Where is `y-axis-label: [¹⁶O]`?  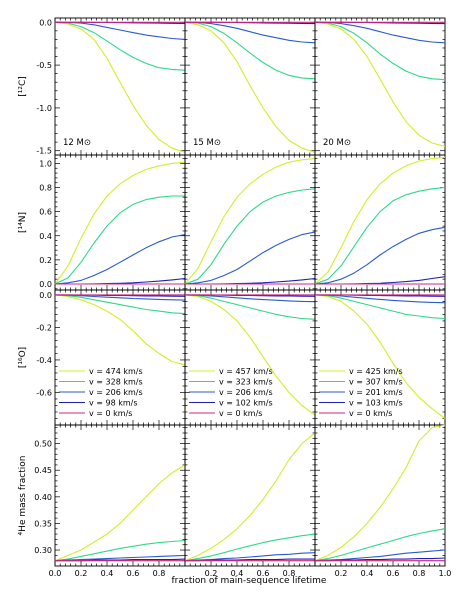 y-axis-label: [¹⁶O] is located at coordinates (23, 357).